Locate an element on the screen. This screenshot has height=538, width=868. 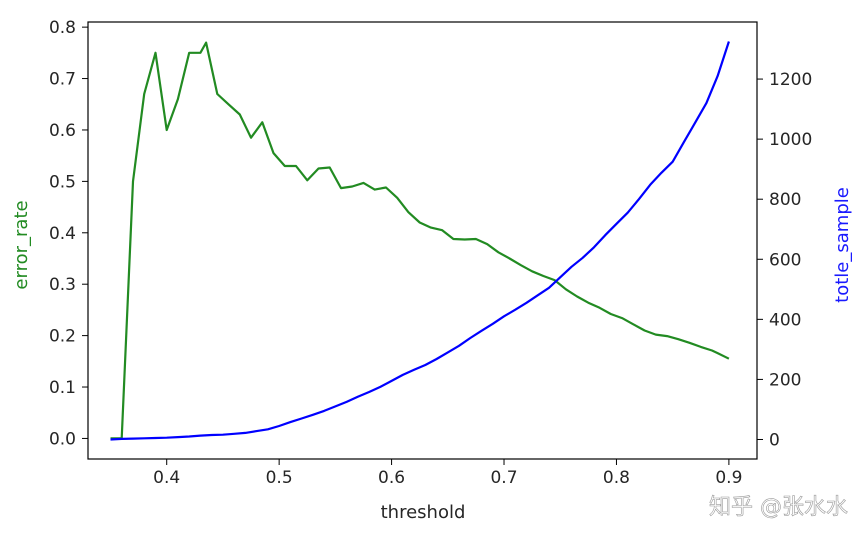
x-axis: 0.4 0.5 0.6 0.7 0.8 0.9 is located at coordinates (447, 473).